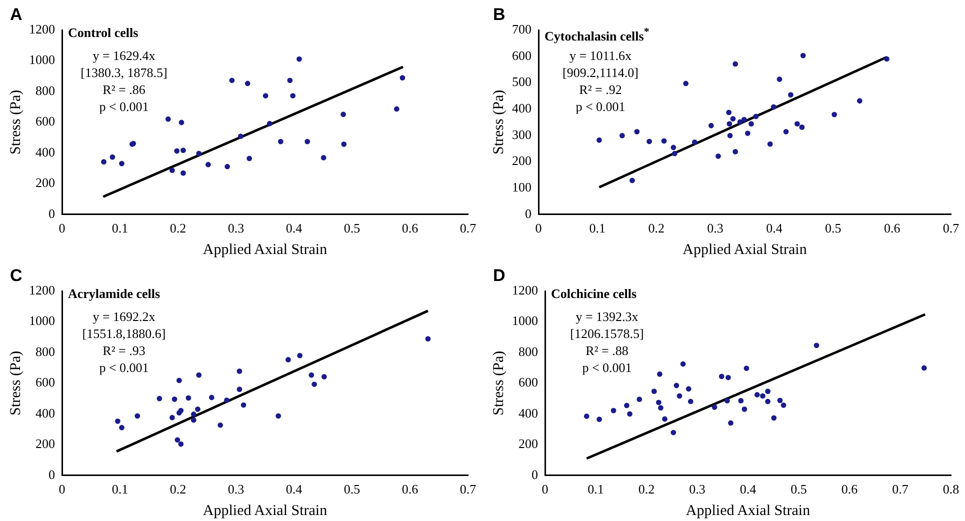  I want to click on y-tick-label: 200, so click(522, 160).